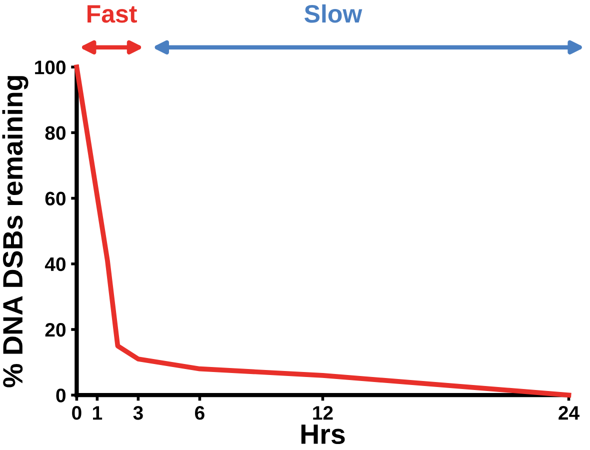 The width and height of the screenshot is (590, 450). Describe the element at coordinates (112, 14) in the screenshot. I see `text: Fast` at that location.